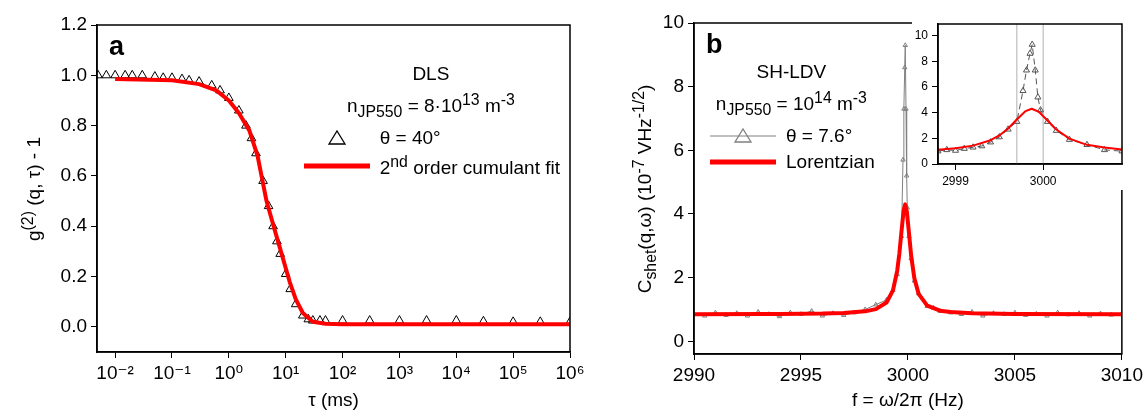 The height and width of the screenshot is (416, 1147). Describe the element at coordinates (399, 372) in the screenshot. I see `x-tick-label: 10³` at that location.